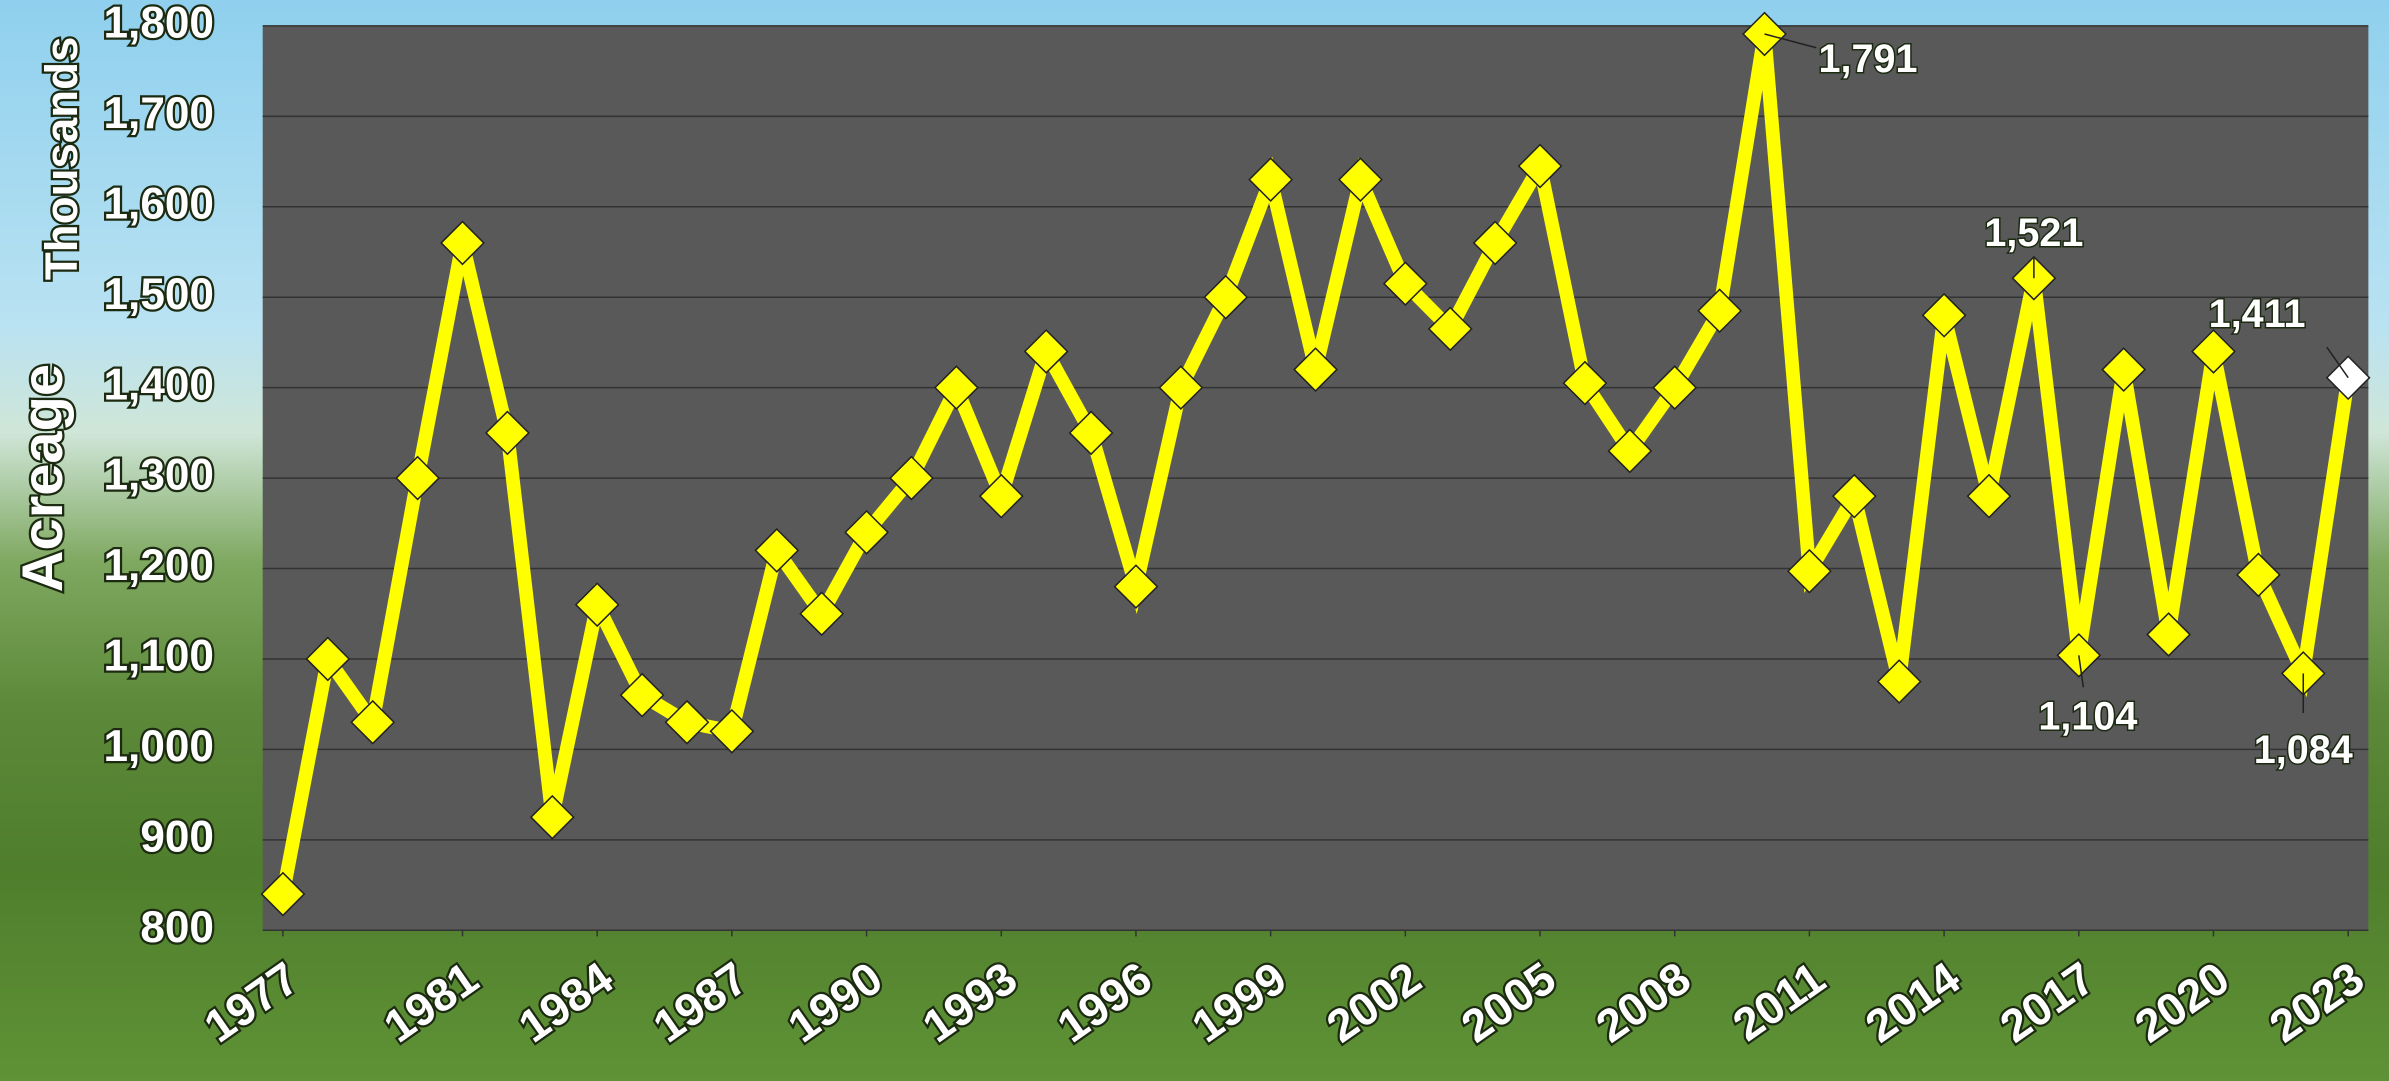  Describe the element at coordinates (1779, 1001) in the screenshot. I see `x-tick-label: 2011` at that location.